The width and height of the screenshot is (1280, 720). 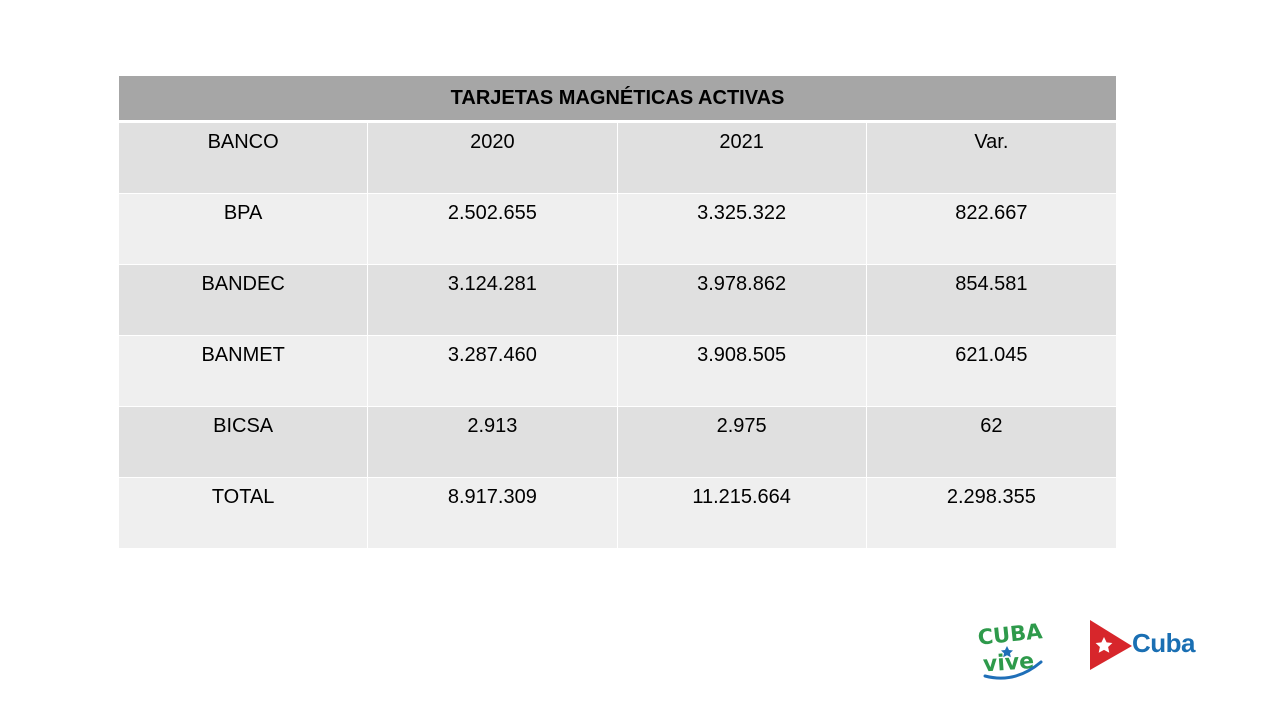 What do you see at coordinates (991, 442) in the screenshot?
I see `table-cell: 62` at bounding box center [991, 442].